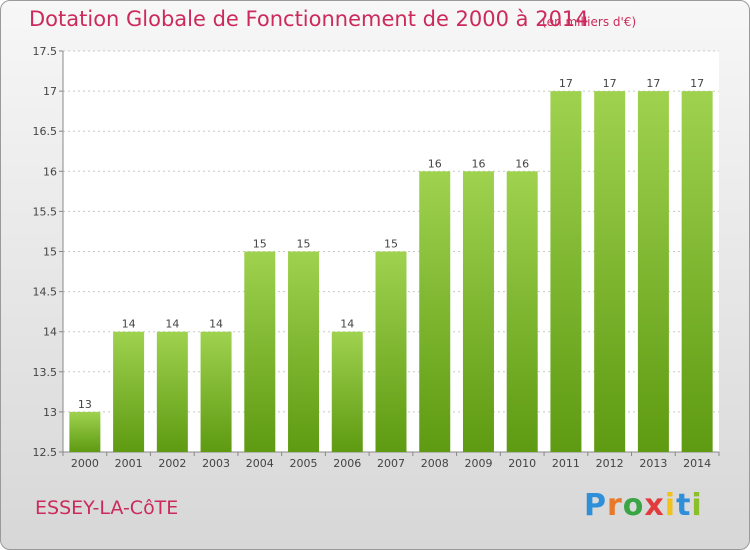  What do you see at coordinates (50, 252) in the screenshot?
I see `y-tick-label: 15` at bounding box center [50, 252].